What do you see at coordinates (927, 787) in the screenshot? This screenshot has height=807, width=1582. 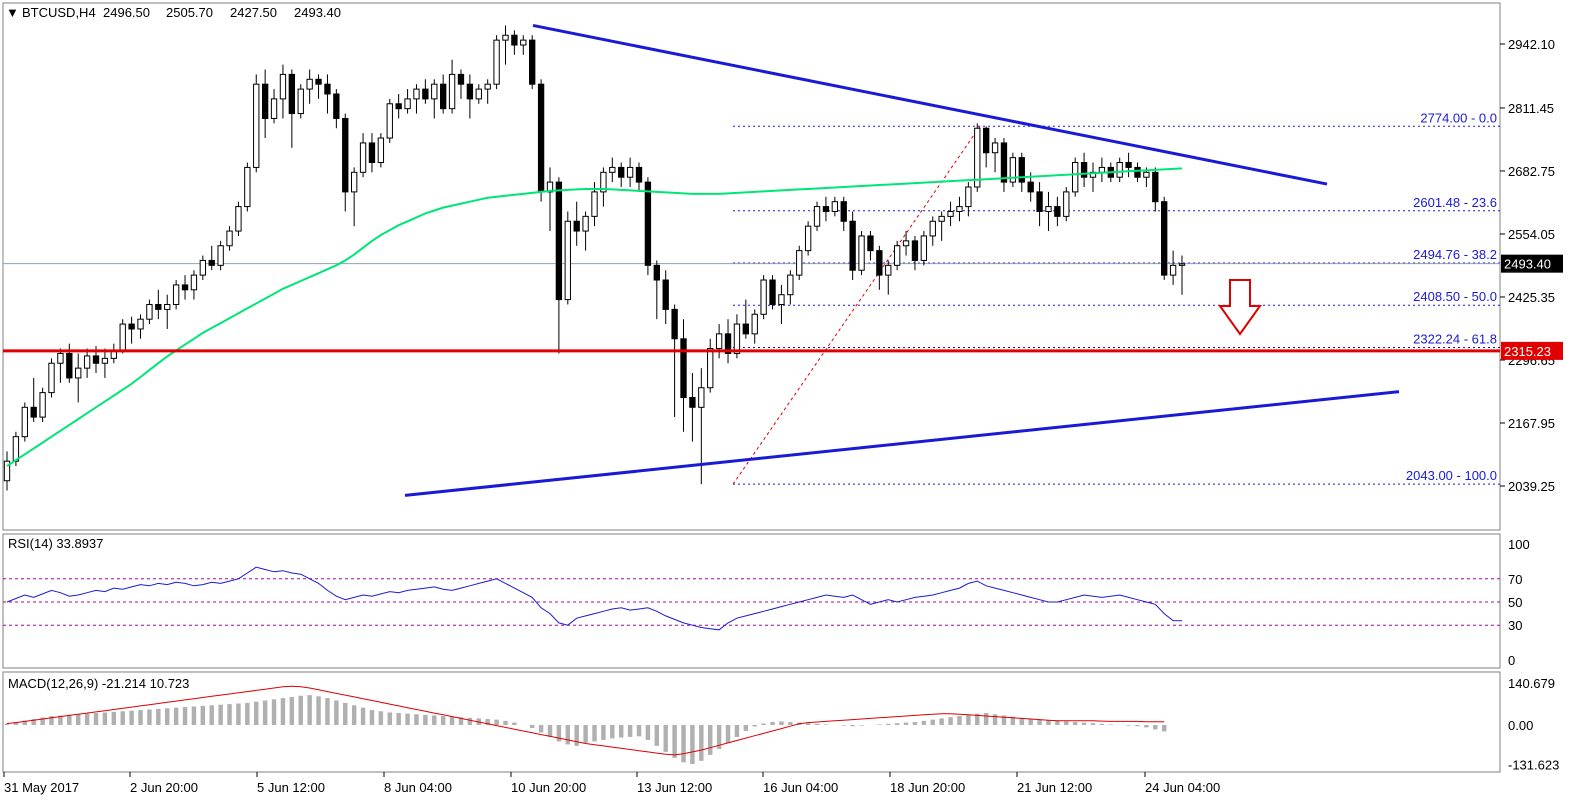 I see `time-tick-label: 18 Jun 20:00` at bounding box center [927, 787].